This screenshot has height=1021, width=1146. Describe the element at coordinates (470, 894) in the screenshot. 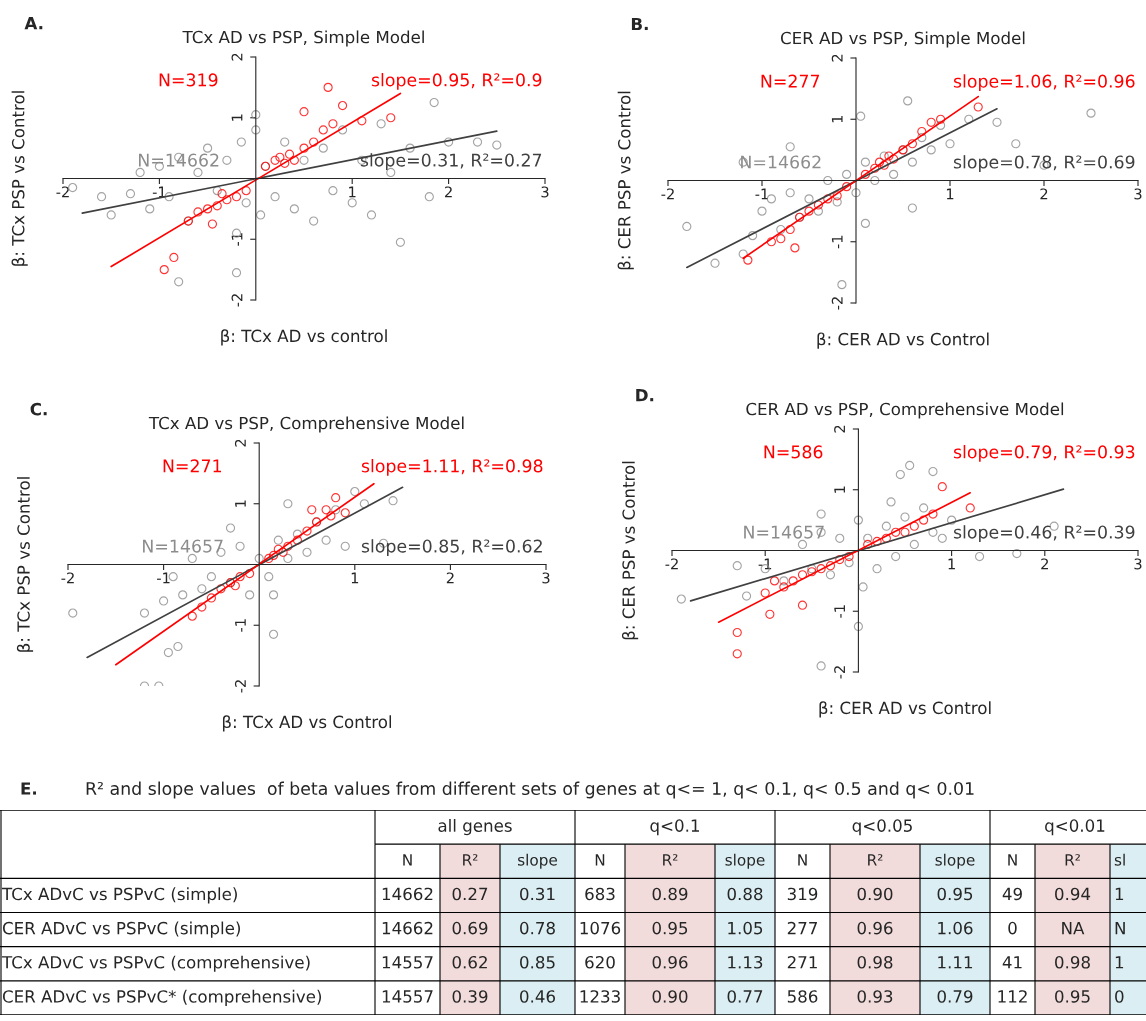

I see `text: 0.27` at that location.